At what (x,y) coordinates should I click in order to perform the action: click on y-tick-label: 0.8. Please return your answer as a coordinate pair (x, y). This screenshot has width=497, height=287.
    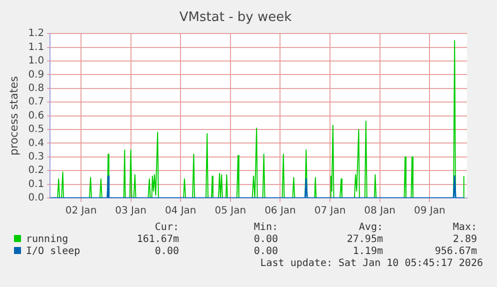
    Looking at the image, I should click on (36, 88).